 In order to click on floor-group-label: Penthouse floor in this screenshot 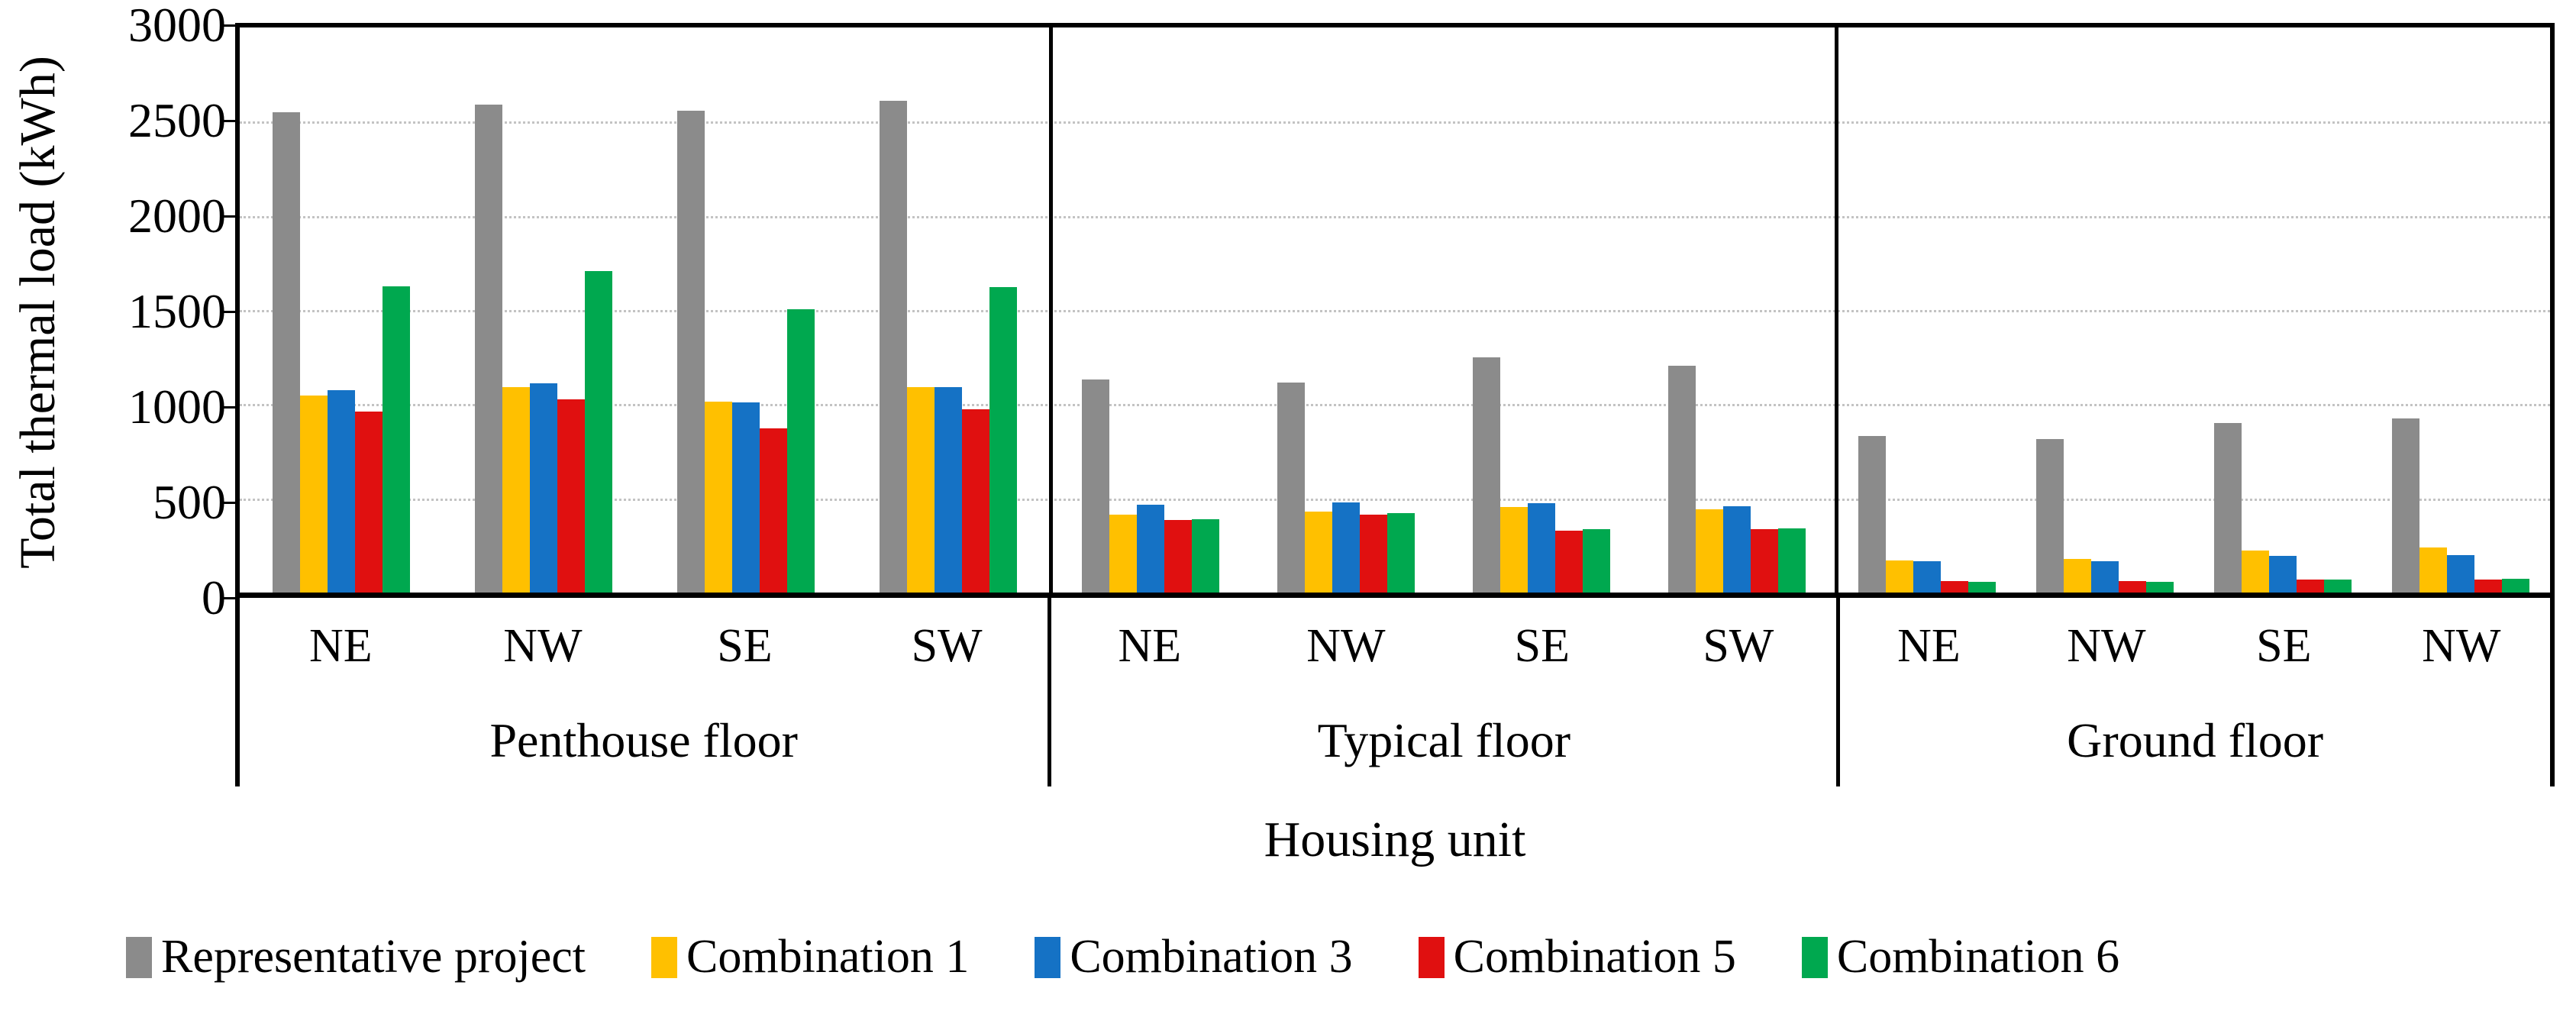, I will do `click(643, 739)`.